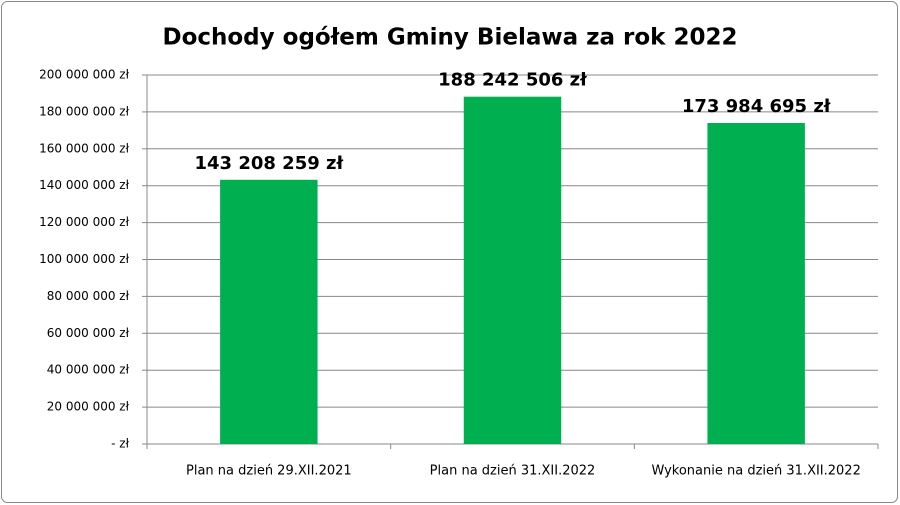  I want to click on y-tick-label: 160 000 000 zł, so click(84, 148).